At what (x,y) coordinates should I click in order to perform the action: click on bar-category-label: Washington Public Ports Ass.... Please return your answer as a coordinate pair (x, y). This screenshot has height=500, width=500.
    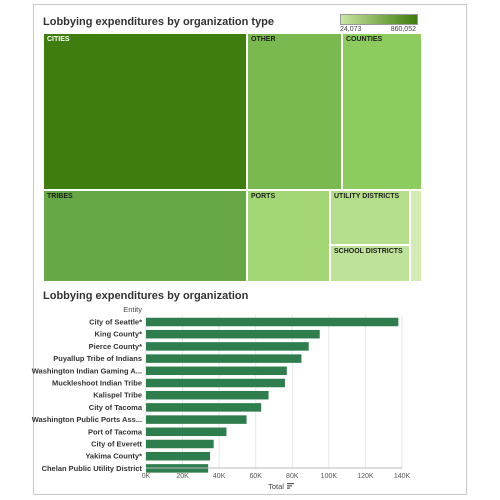
    Looking at the image, I should click on (87, 419).